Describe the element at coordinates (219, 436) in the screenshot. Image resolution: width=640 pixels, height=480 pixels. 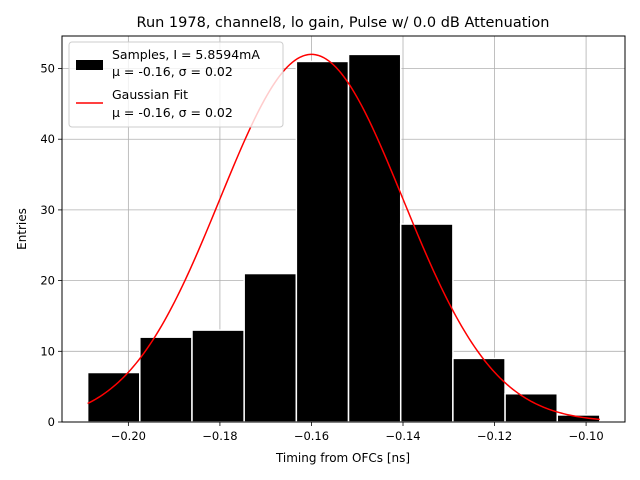
I see `x-tick-label-1: −0.18` at that location.